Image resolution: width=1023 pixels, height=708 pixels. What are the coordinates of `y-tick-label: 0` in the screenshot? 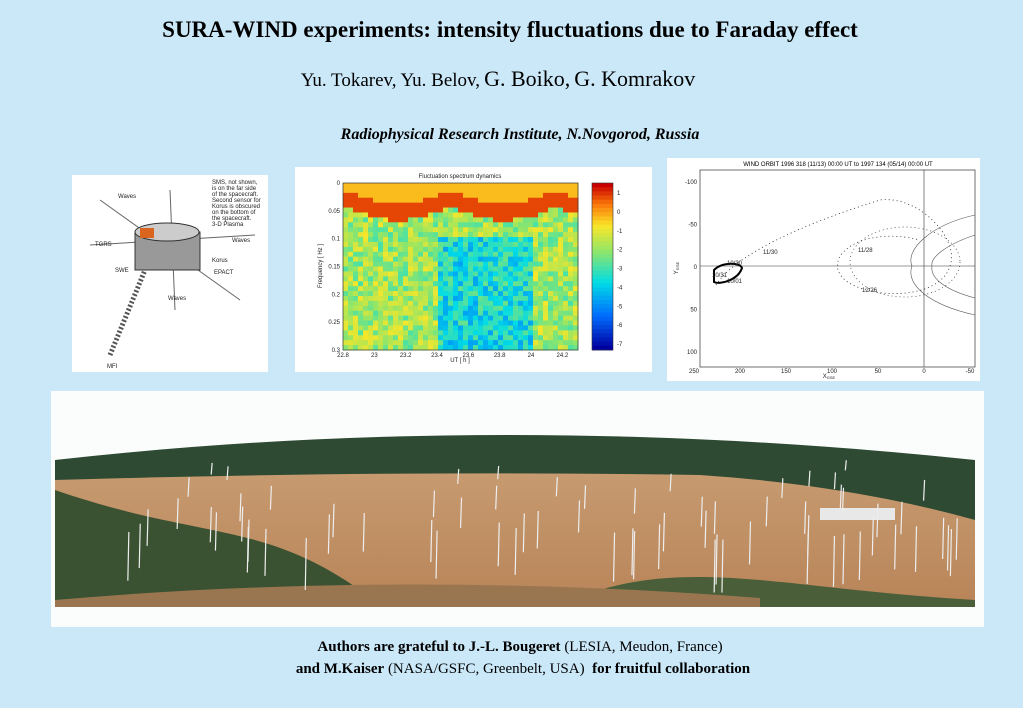 It's located at (339, 184).